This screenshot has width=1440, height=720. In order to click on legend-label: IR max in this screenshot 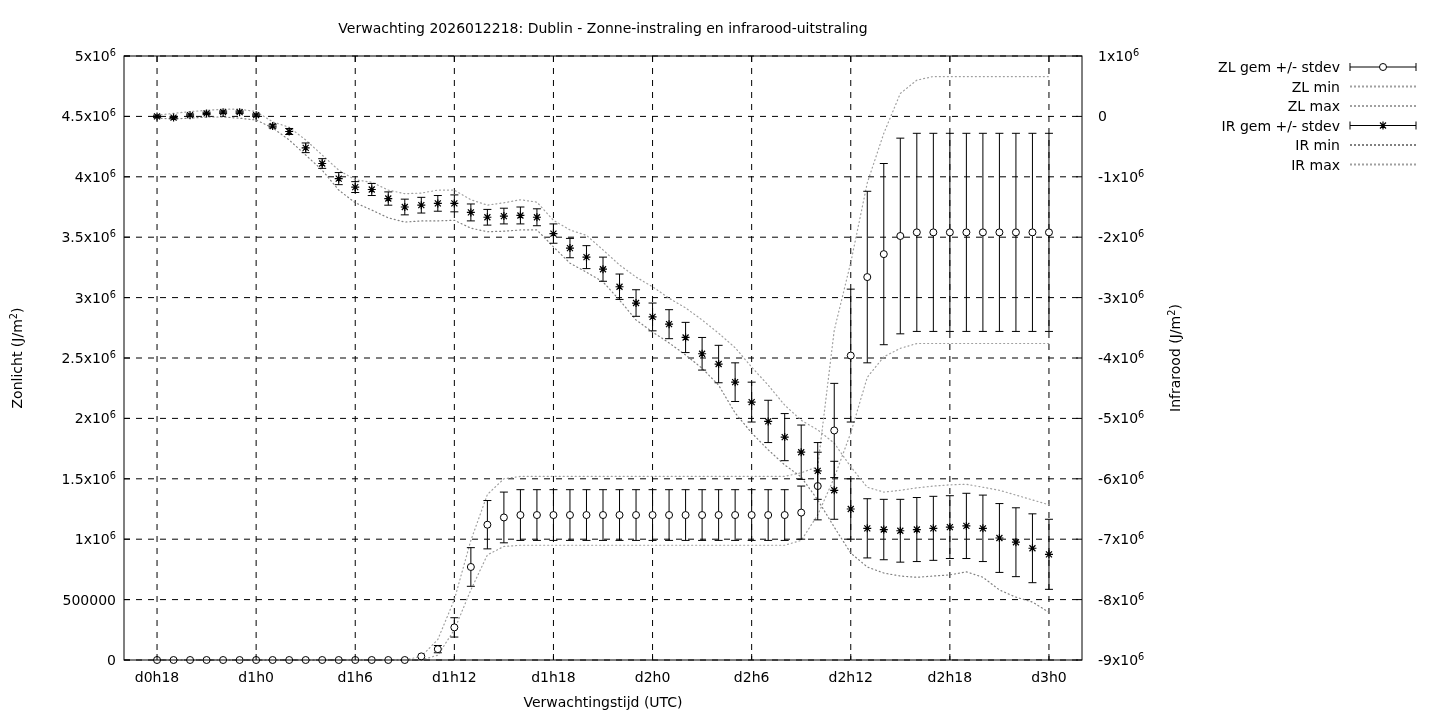, I will do `click(1315, 164)`.